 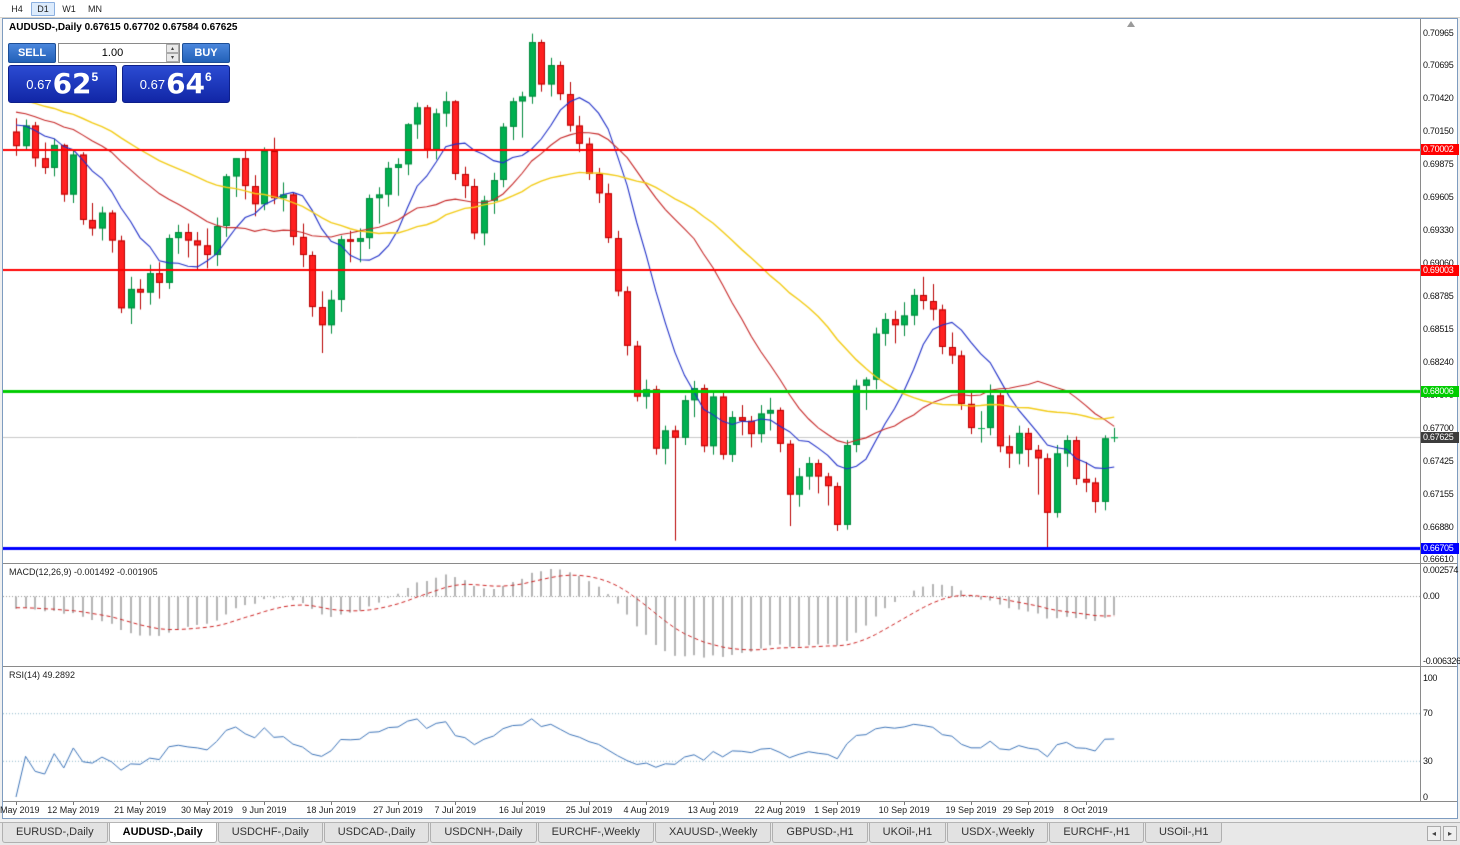 I want to click on chart-tab: UKOil-,H1, so click(x=907, y=833).